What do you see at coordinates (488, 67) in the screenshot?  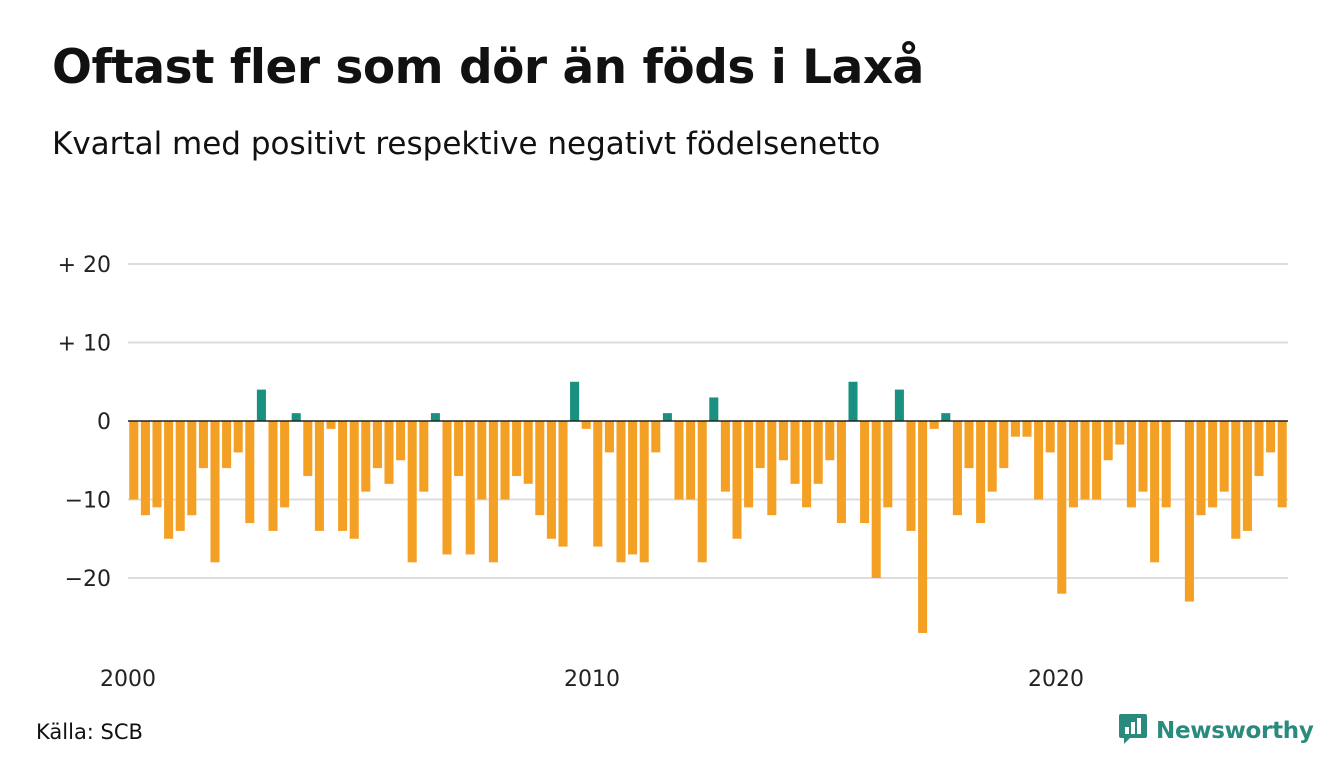 I see `chart-title: Oftast fler som dör än föds i Laxå` at bounding box center [488, 67].